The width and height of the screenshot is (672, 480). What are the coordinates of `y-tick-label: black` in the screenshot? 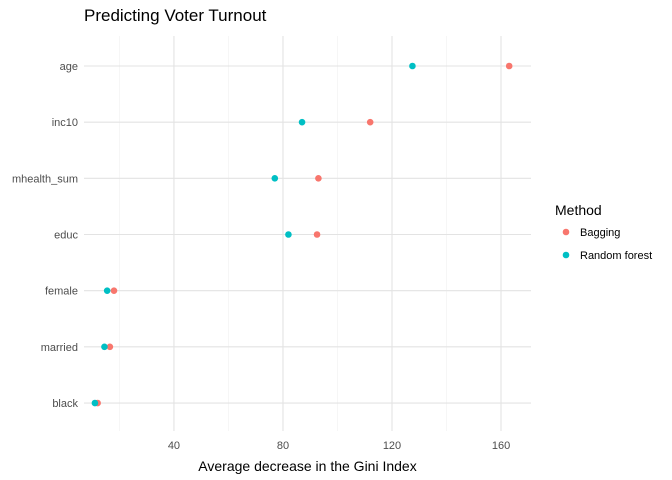 It's located at (65, 404).